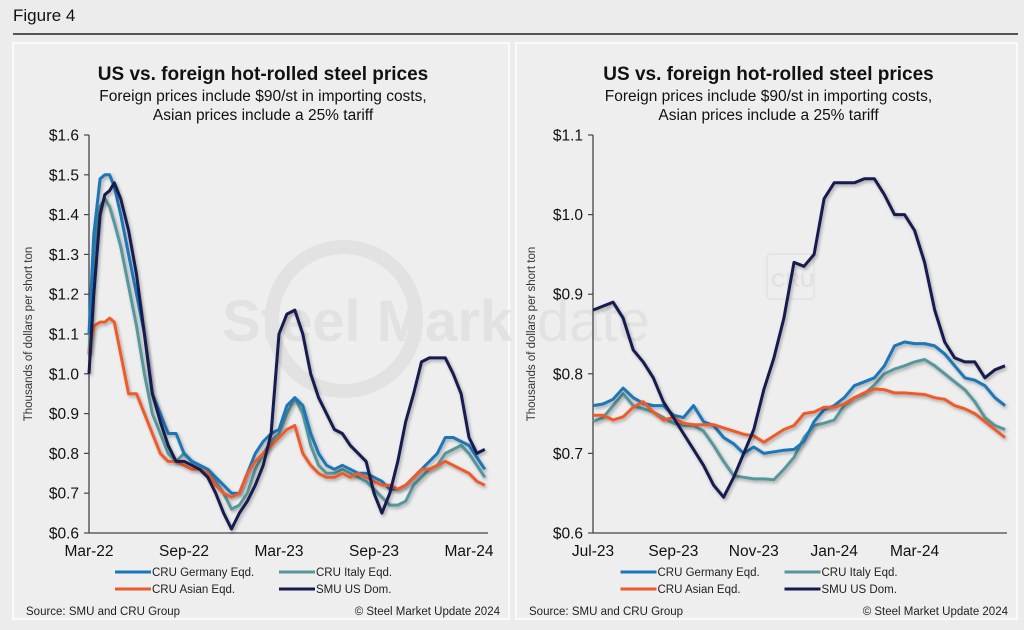  What do you see at coordinates (64, 255) in the screenshot?
I see `y-tick-label: $1.3` at bounding box center [64, 255].